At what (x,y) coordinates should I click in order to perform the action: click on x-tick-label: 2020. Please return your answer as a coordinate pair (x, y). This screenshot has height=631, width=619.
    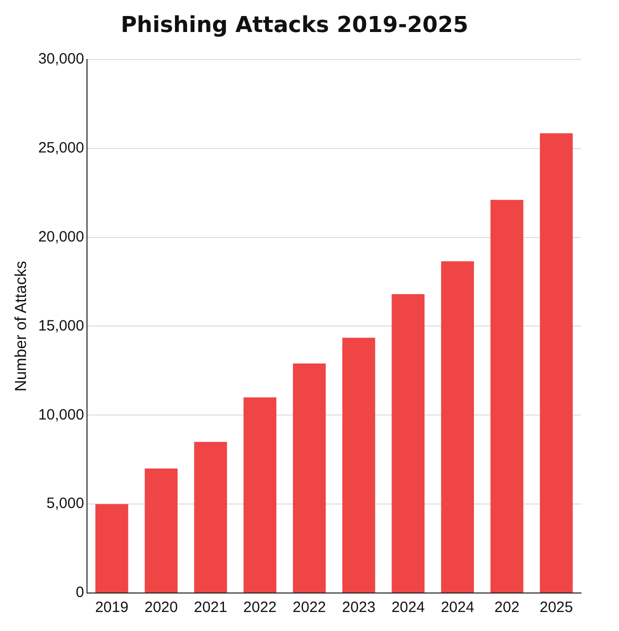
    Looking at the image, I should click on (161, 607).